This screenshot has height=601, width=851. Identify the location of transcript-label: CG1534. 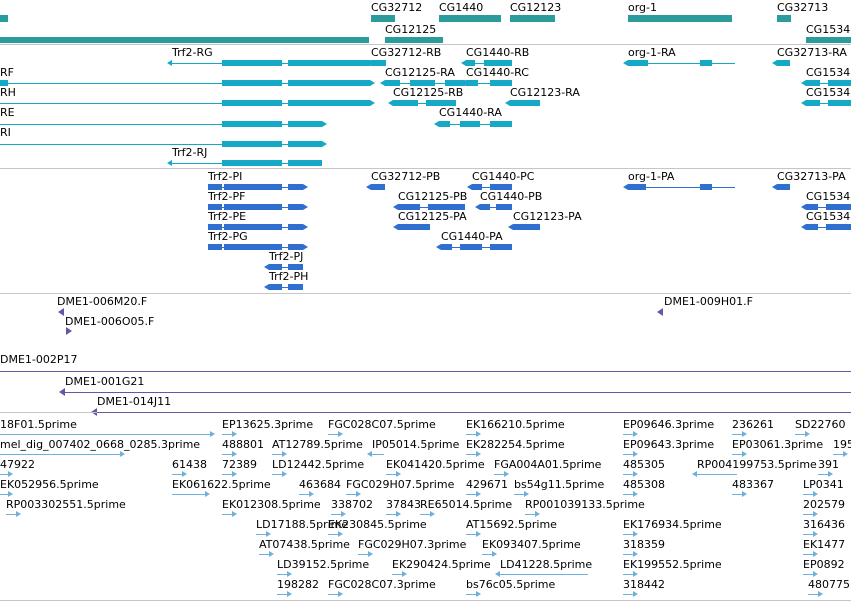
(828, 72).